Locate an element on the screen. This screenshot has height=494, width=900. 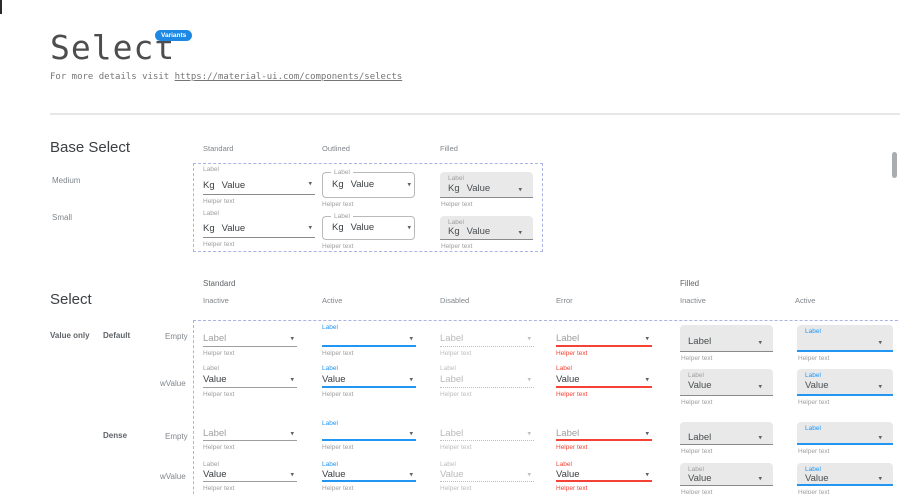
state-filled-active: Active is located at coordinates (805, 300).